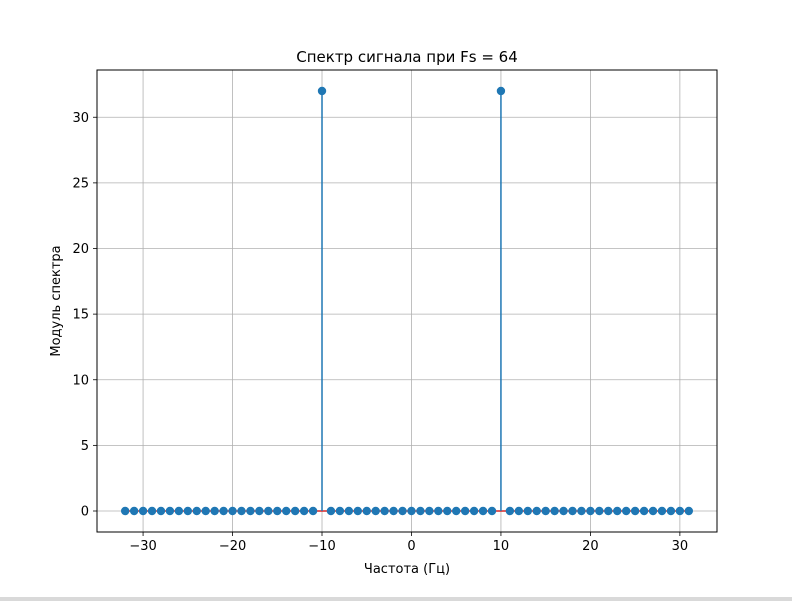 Image resolution: width=792 pixels, height=601 pixels. I want to click on y-axis-label: Модуль спектра, so click(56, 300).